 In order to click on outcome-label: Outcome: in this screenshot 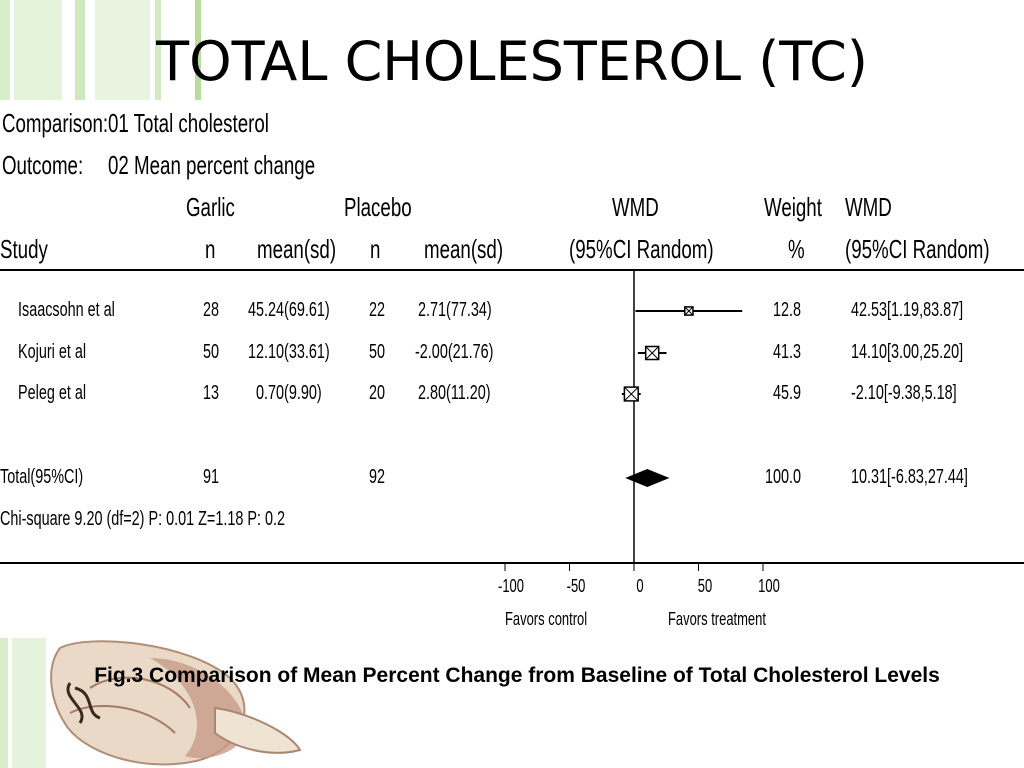, I will do `click(43, 165)`.